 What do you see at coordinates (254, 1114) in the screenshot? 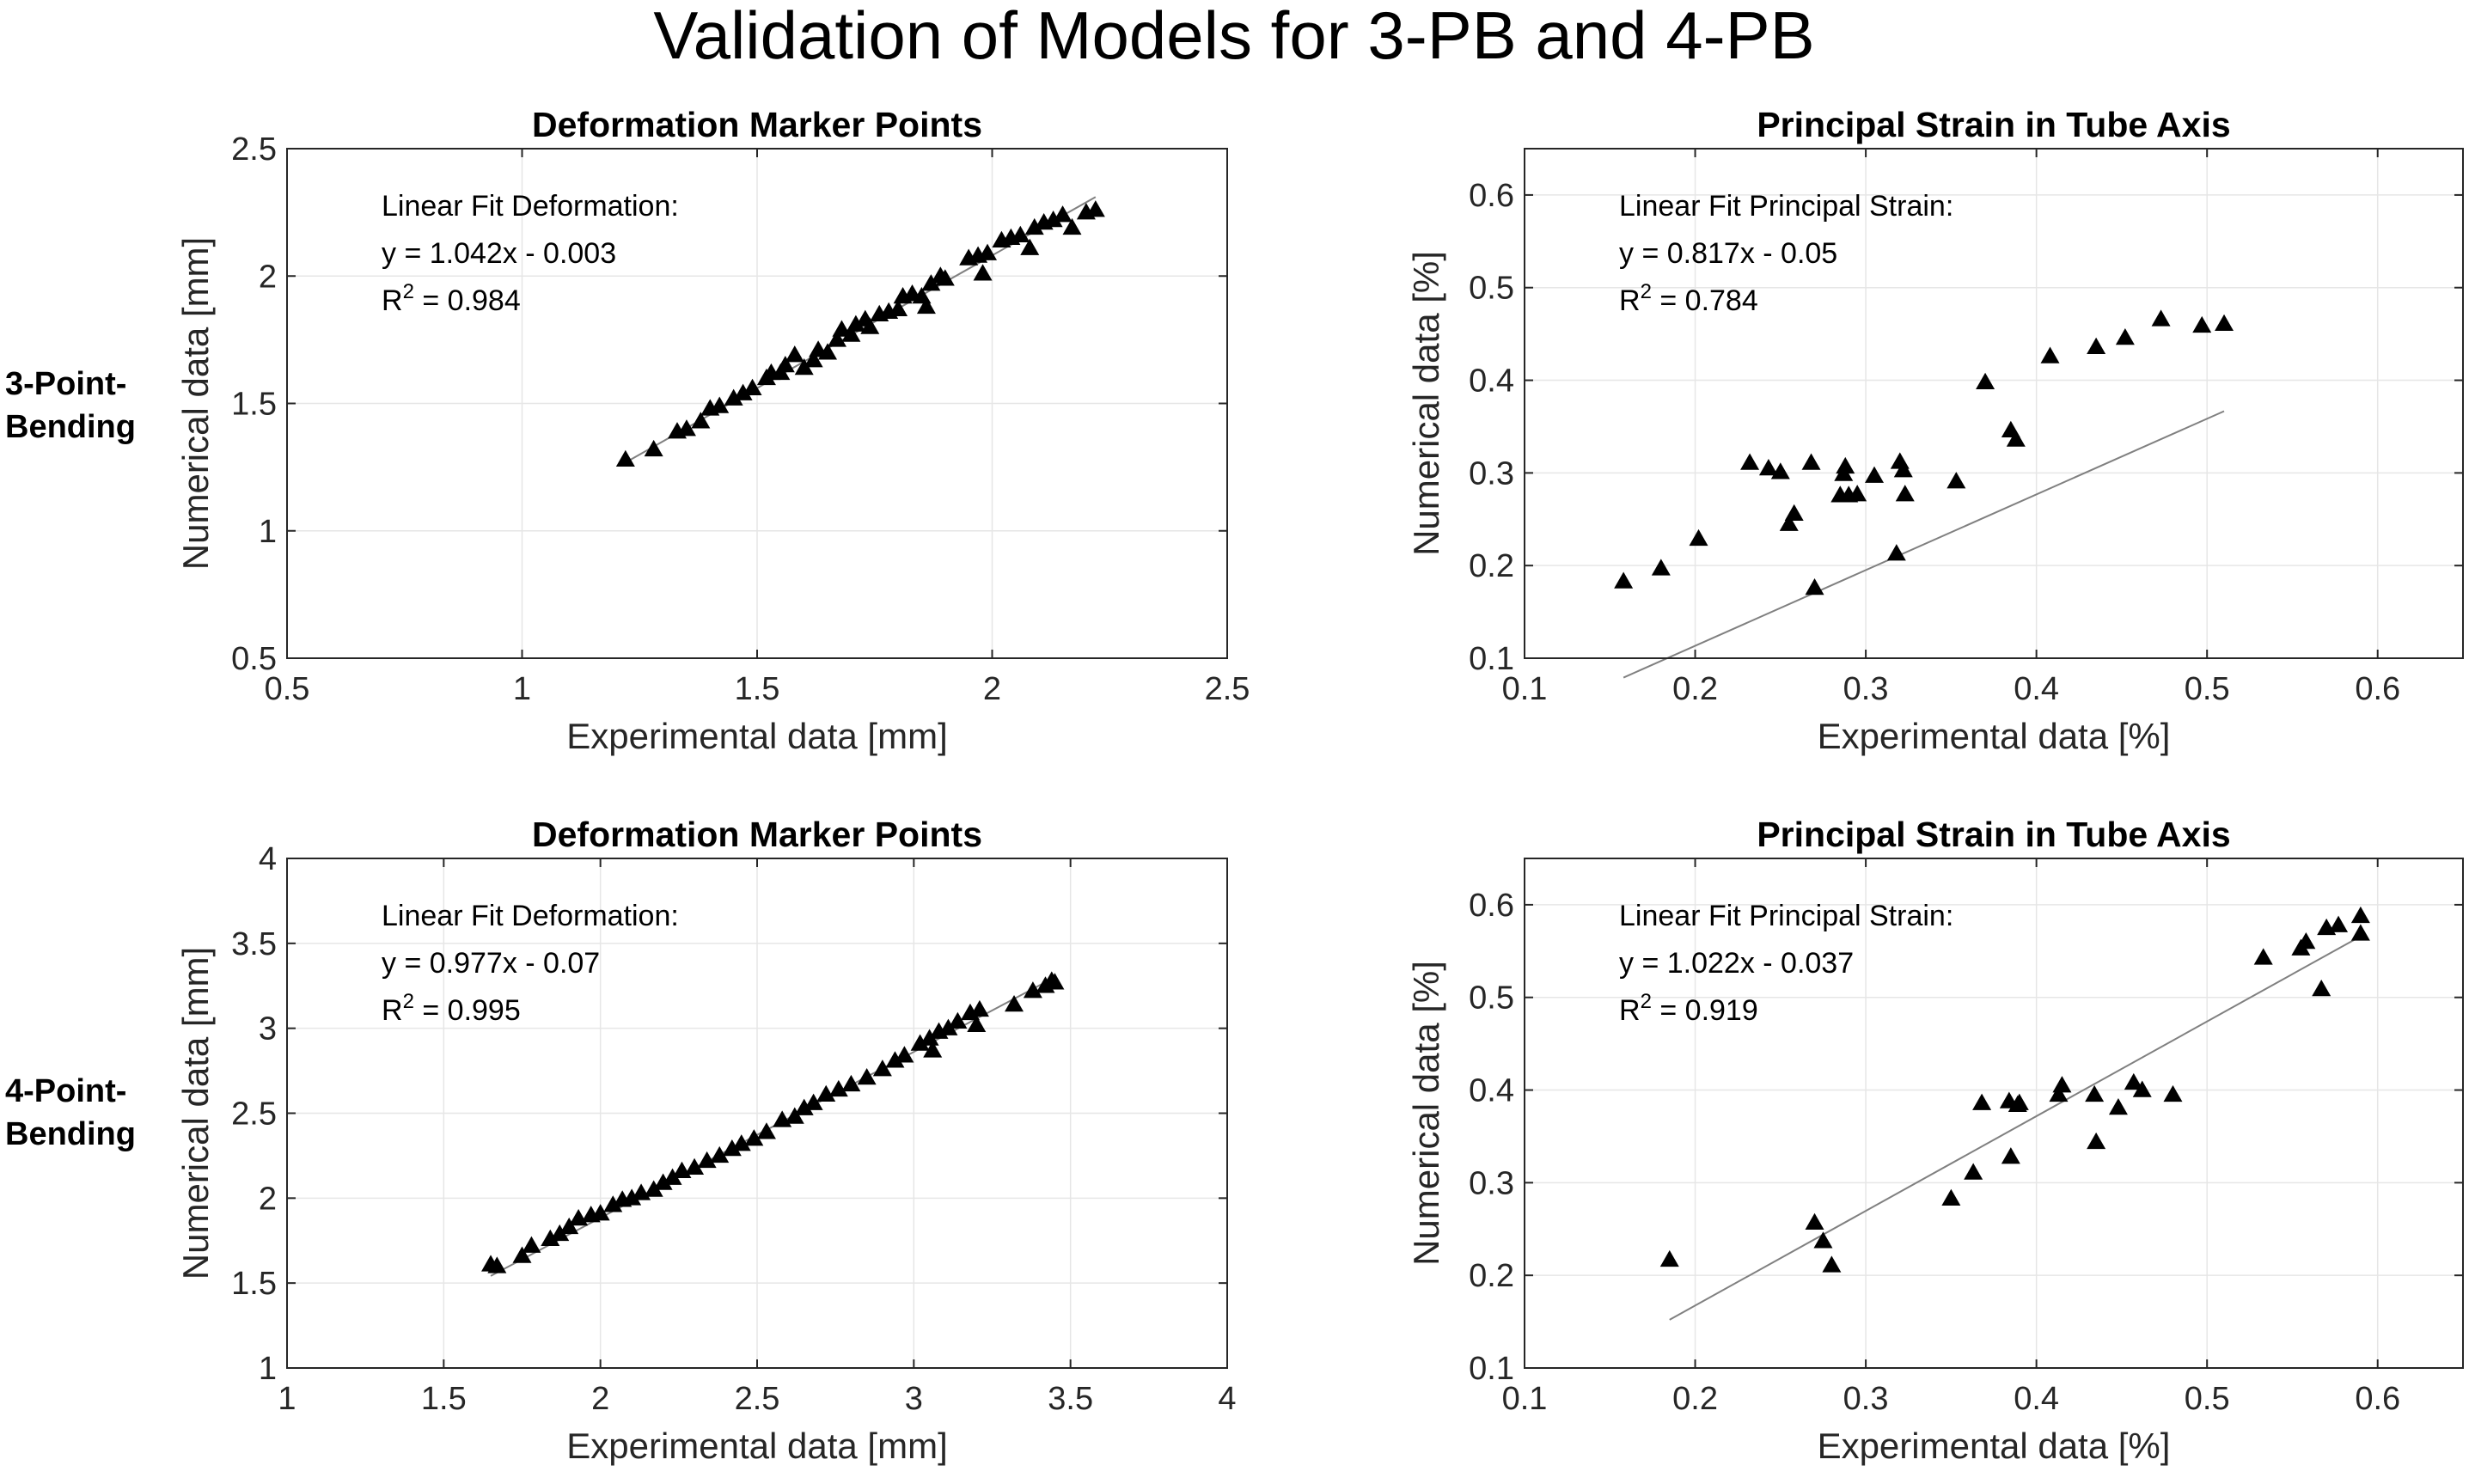
I see `y-tick-label: 2.5` at bounding box center [254, 1114].